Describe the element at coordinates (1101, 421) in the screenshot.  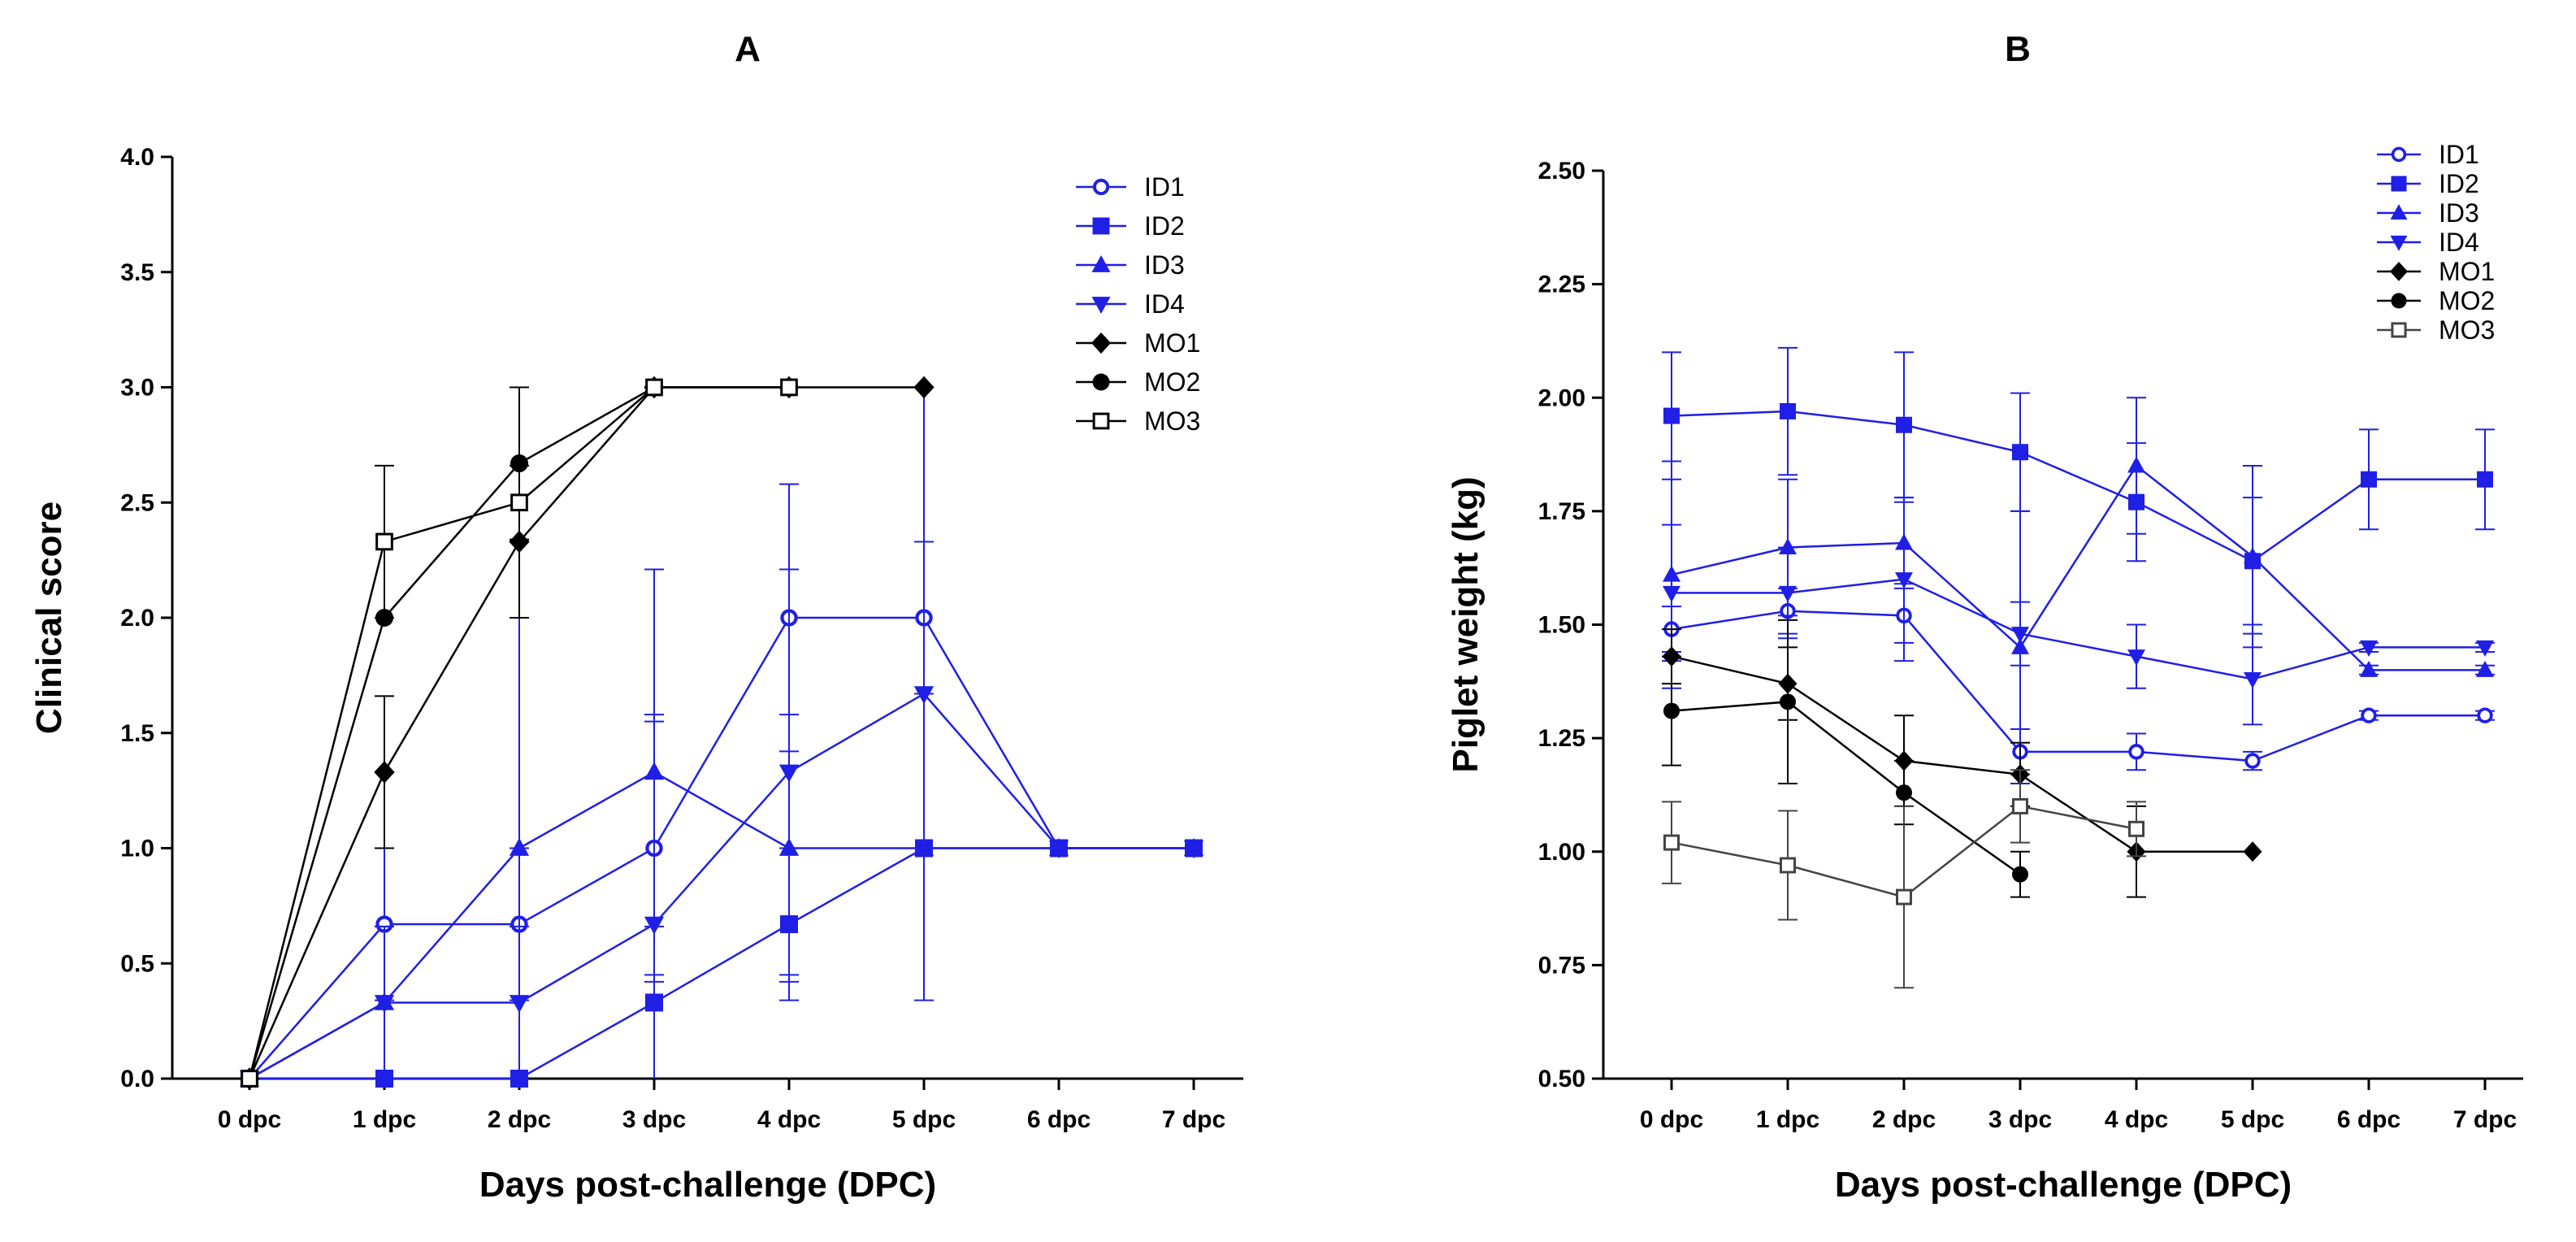
I see `panel-a-legend-marker-mo3` at that location.